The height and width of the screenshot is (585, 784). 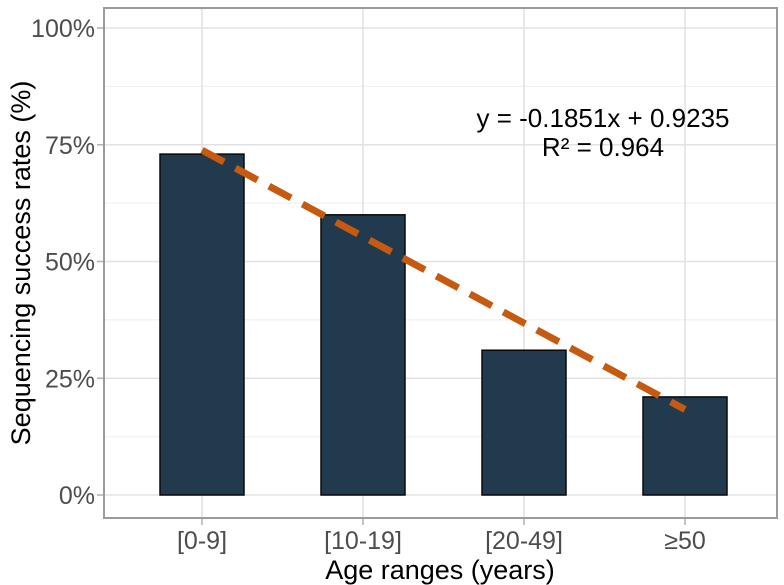 I want to click on x-tick-label: [0-9], so click(x=202, y=541).